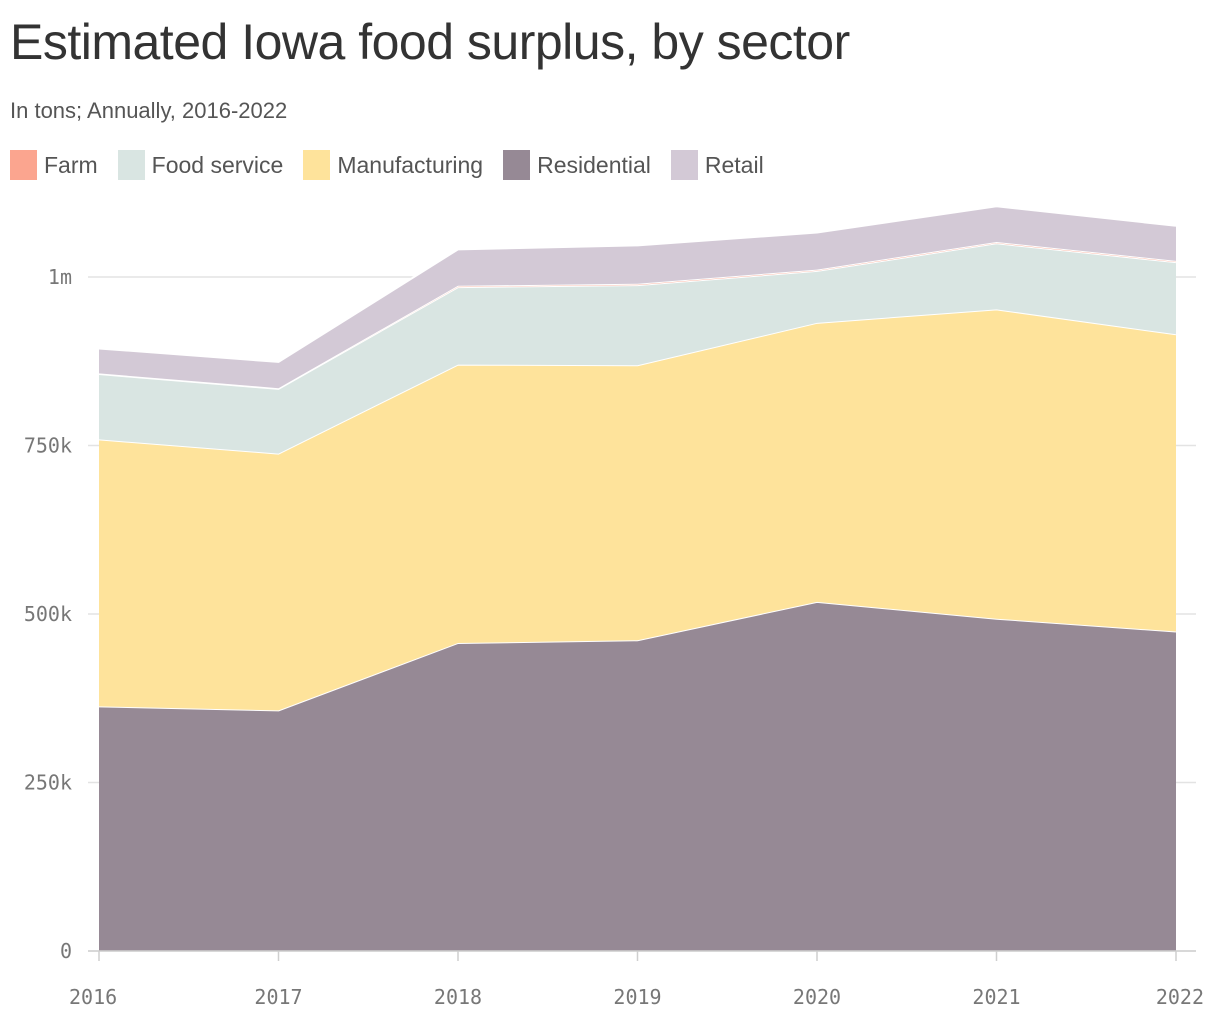  Describe the element at coordinates (430, 42) in the screenshot. I see `chart-title: Estimated Iowa food surplus, by sector` at that location.